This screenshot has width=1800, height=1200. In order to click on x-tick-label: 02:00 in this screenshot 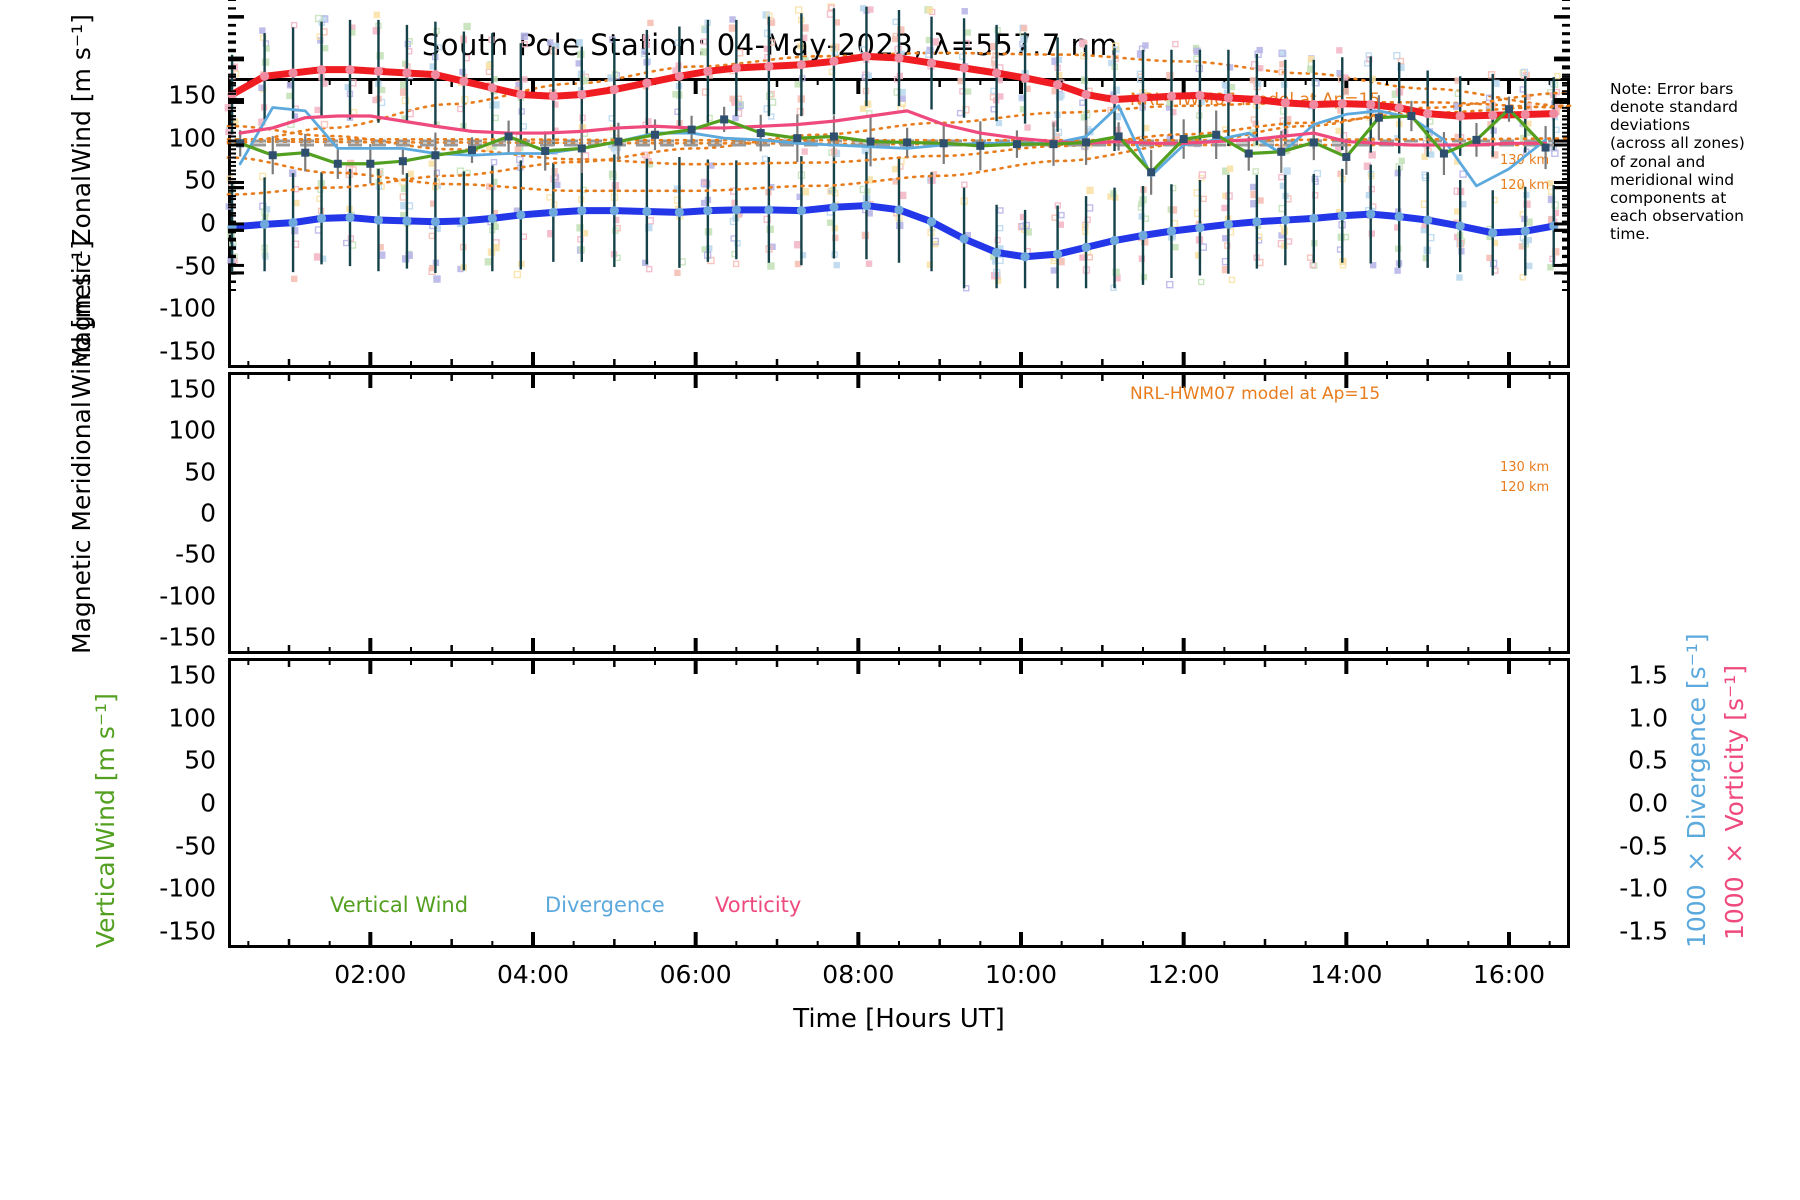, I will do `click(370, 974)`.